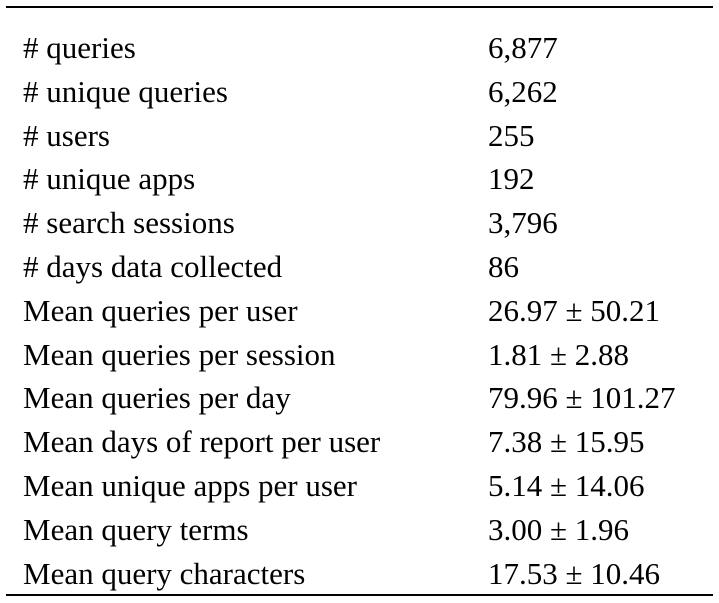 This screenshot has width=719, height=603. I want to click on table-row: Mean unique apps per user 5.14 ± 14.06, so click(349, 486).